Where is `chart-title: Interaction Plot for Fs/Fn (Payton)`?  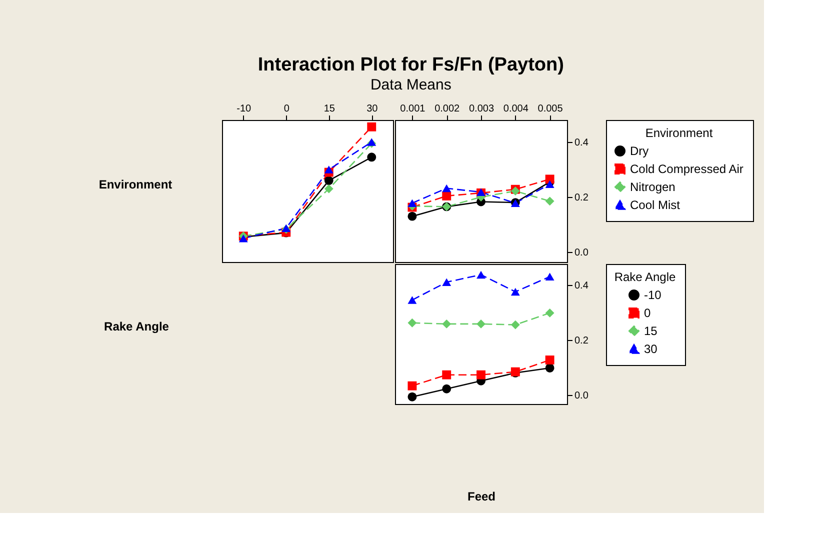 chart-title: Interaction Plot for Fs/Fn (Payton) is located at coordinates (411, 65).